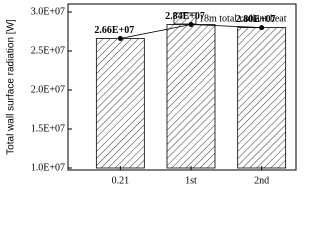 The height and width of the screenshot is (240, 320). What do you see at coordinates (261, 180) in the screenshot?
I see `x-tick-label: 2nd` at bounding box center [261, 180].